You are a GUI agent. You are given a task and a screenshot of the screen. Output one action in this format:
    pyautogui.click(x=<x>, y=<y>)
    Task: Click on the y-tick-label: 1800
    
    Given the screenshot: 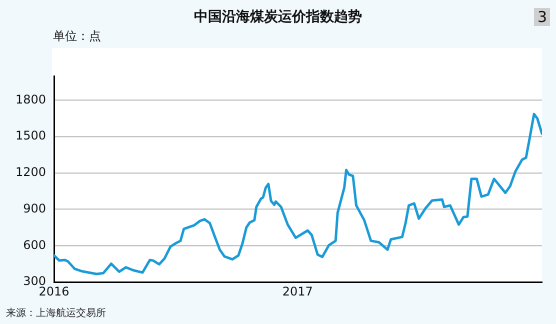 What is the action you would take?
    pyautogui.click(x=30, y=99)
    